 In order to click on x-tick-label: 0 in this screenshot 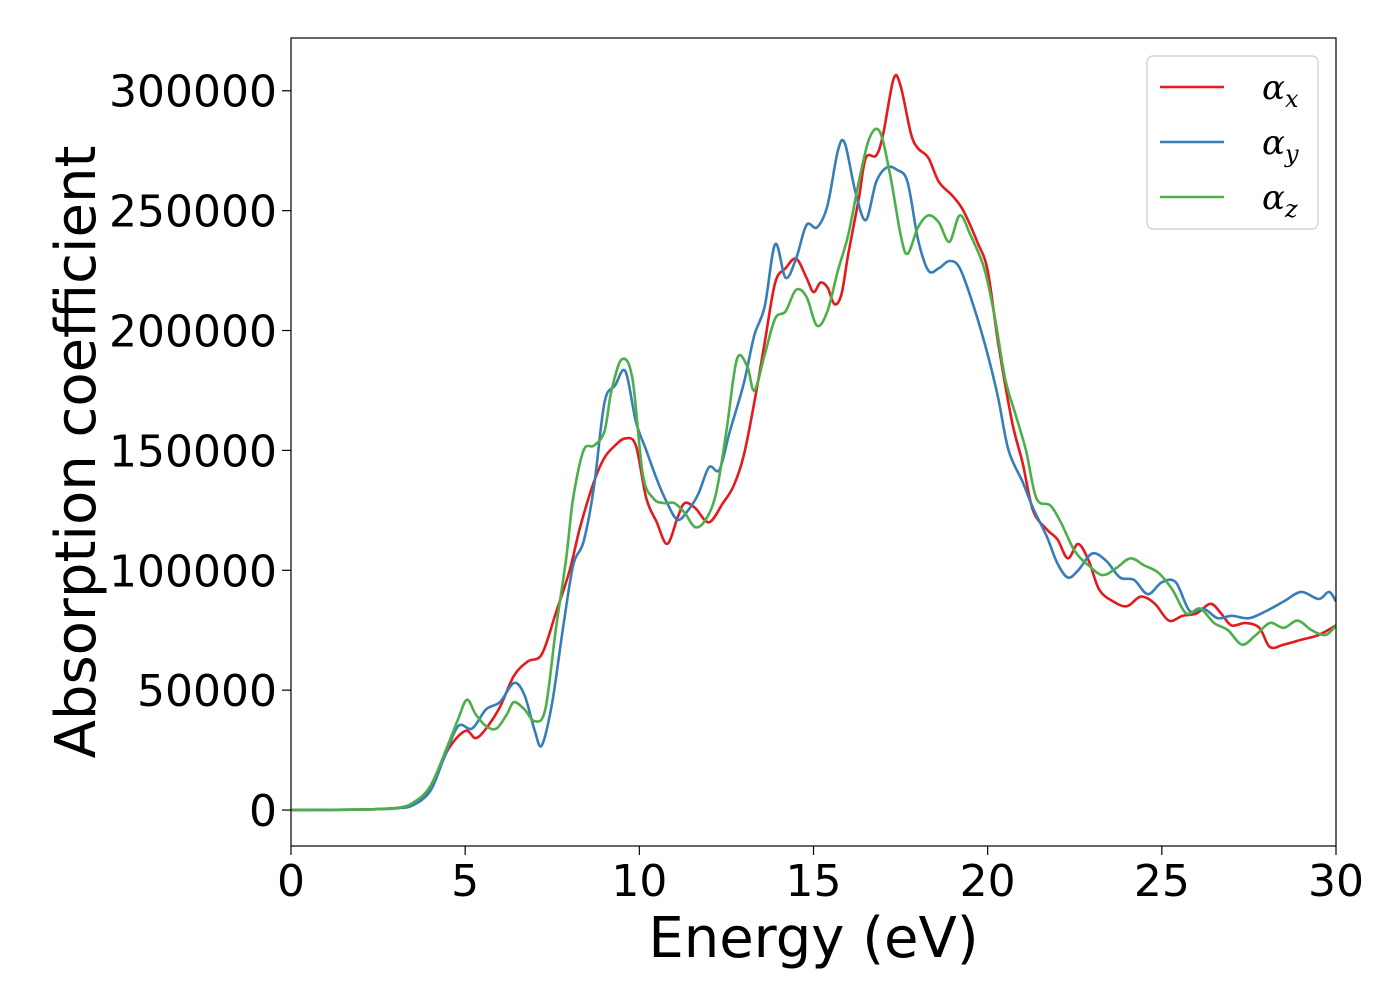, I will do `click(291, 881)`.